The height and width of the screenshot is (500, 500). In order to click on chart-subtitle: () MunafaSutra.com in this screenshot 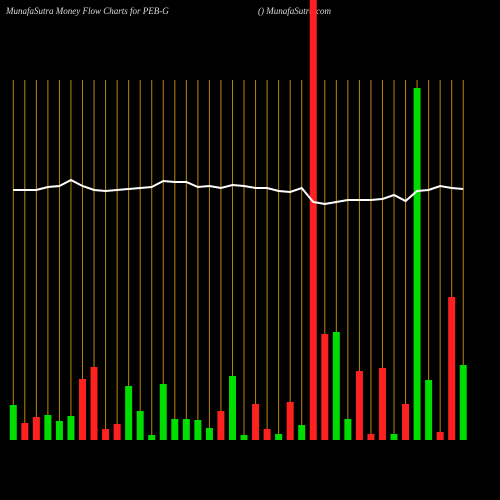, I will do `click(294, 11)`.